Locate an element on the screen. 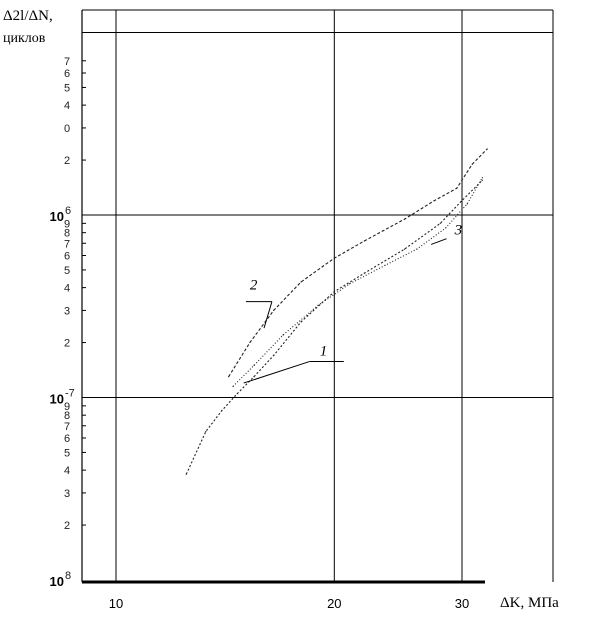  curve-labels: 1 2 3 is located at coordinates (353, 303).